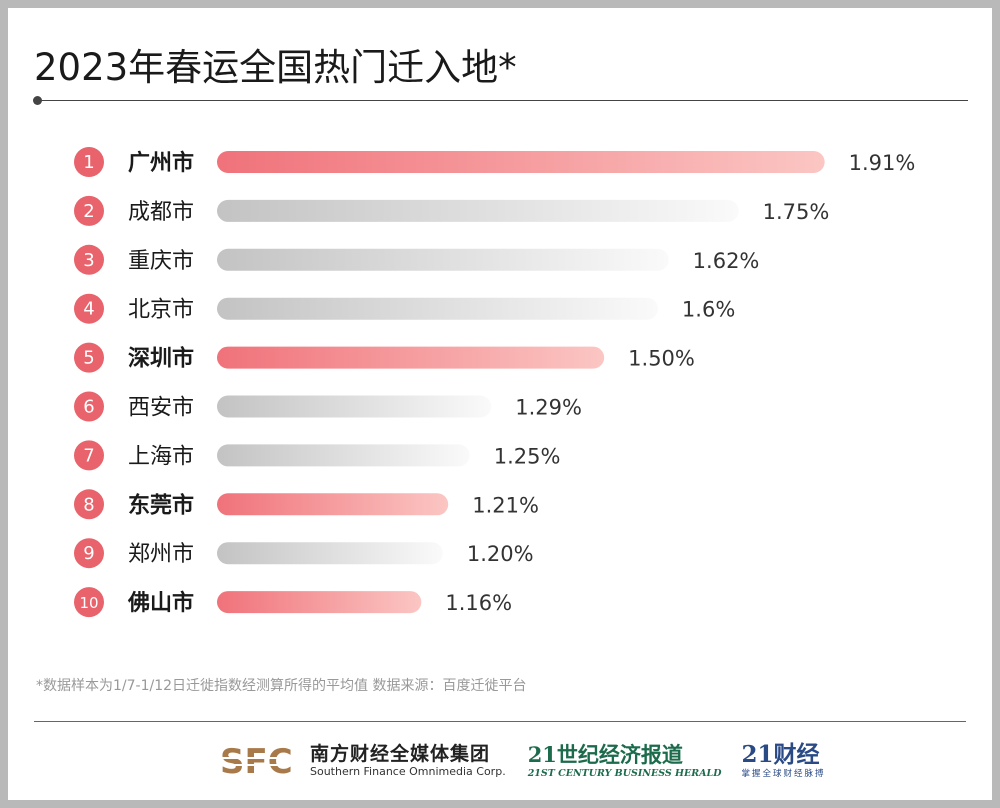 This screenshot has height=808, width=1000. Describe the element at coordinates (505, 505) in the screenshot. I see `value-label: 1.21%` at that location.